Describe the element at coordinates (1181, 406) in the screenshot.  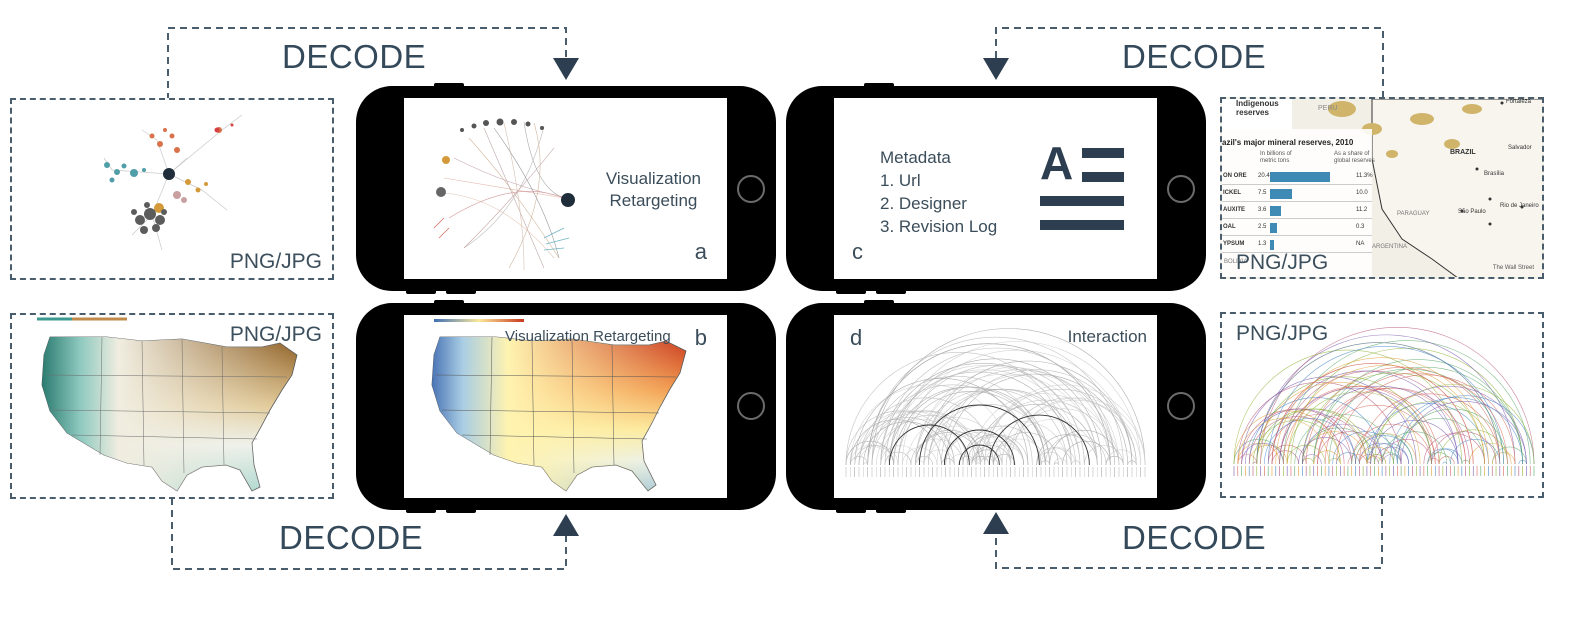
I see `phone-d-home-button` at that location.